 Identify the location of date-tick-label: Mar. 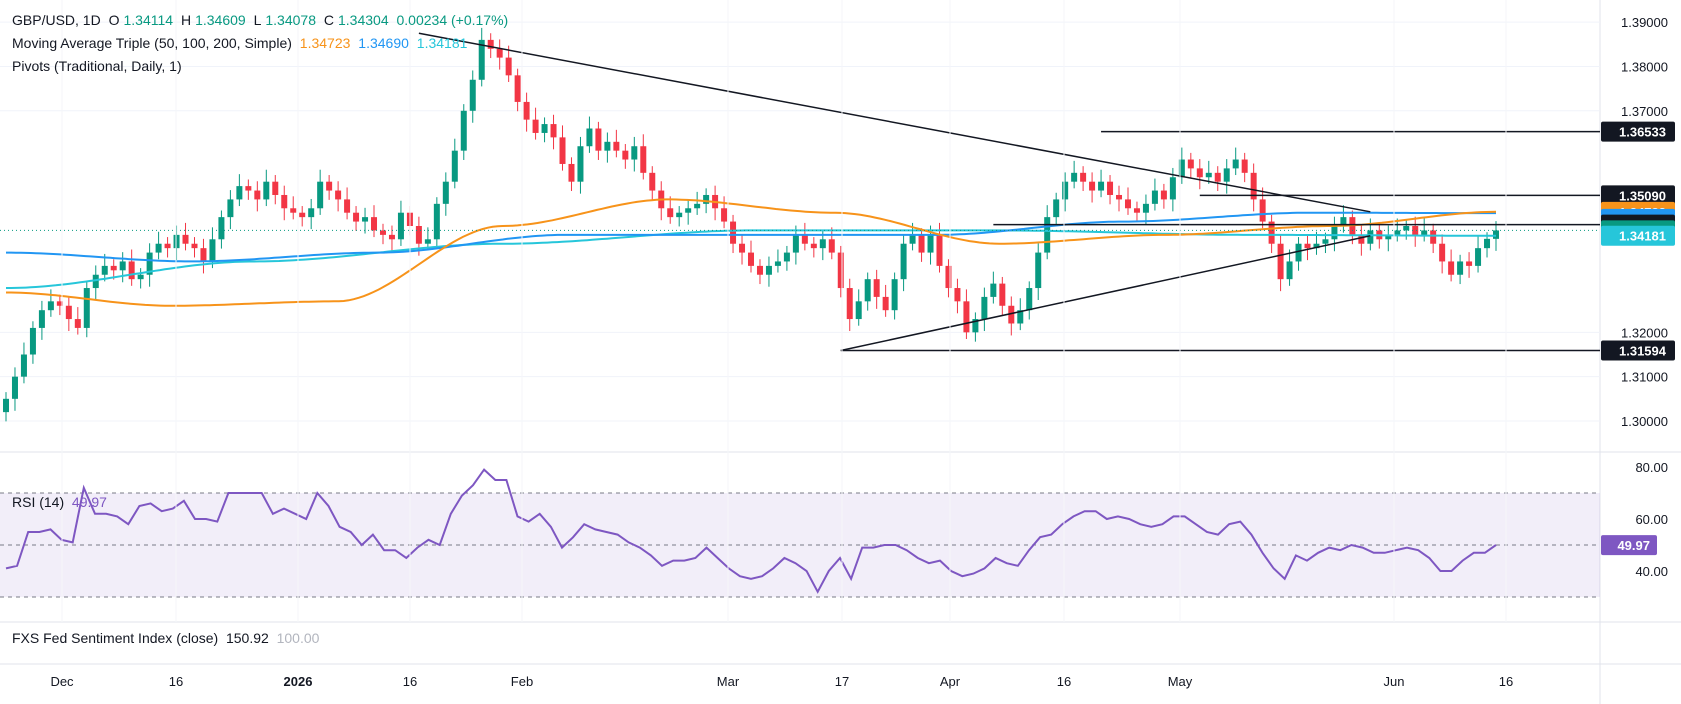
(728, 681).